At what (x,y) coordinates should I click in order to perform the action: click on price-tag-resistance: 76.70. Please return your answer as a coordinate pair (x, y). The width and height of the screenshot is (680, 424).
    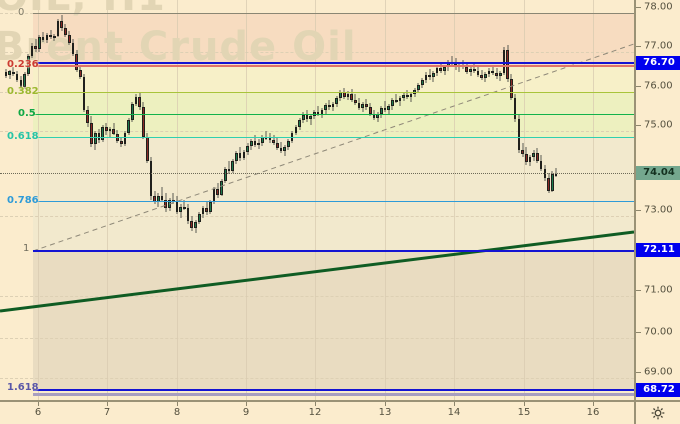
    Looking at the image, I should click on (658, 63).